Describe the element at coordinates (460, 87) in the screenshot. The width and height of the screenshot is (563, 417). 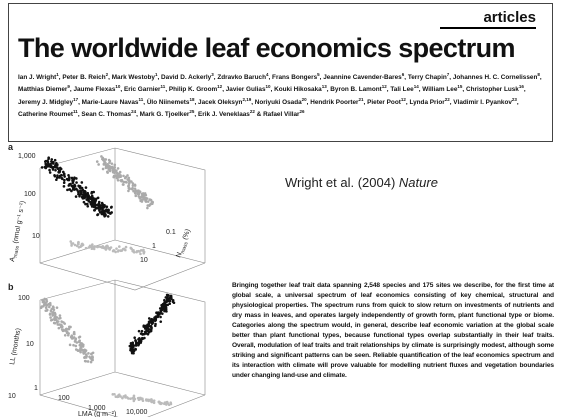
I see `author-affiliation: 15` at that location.